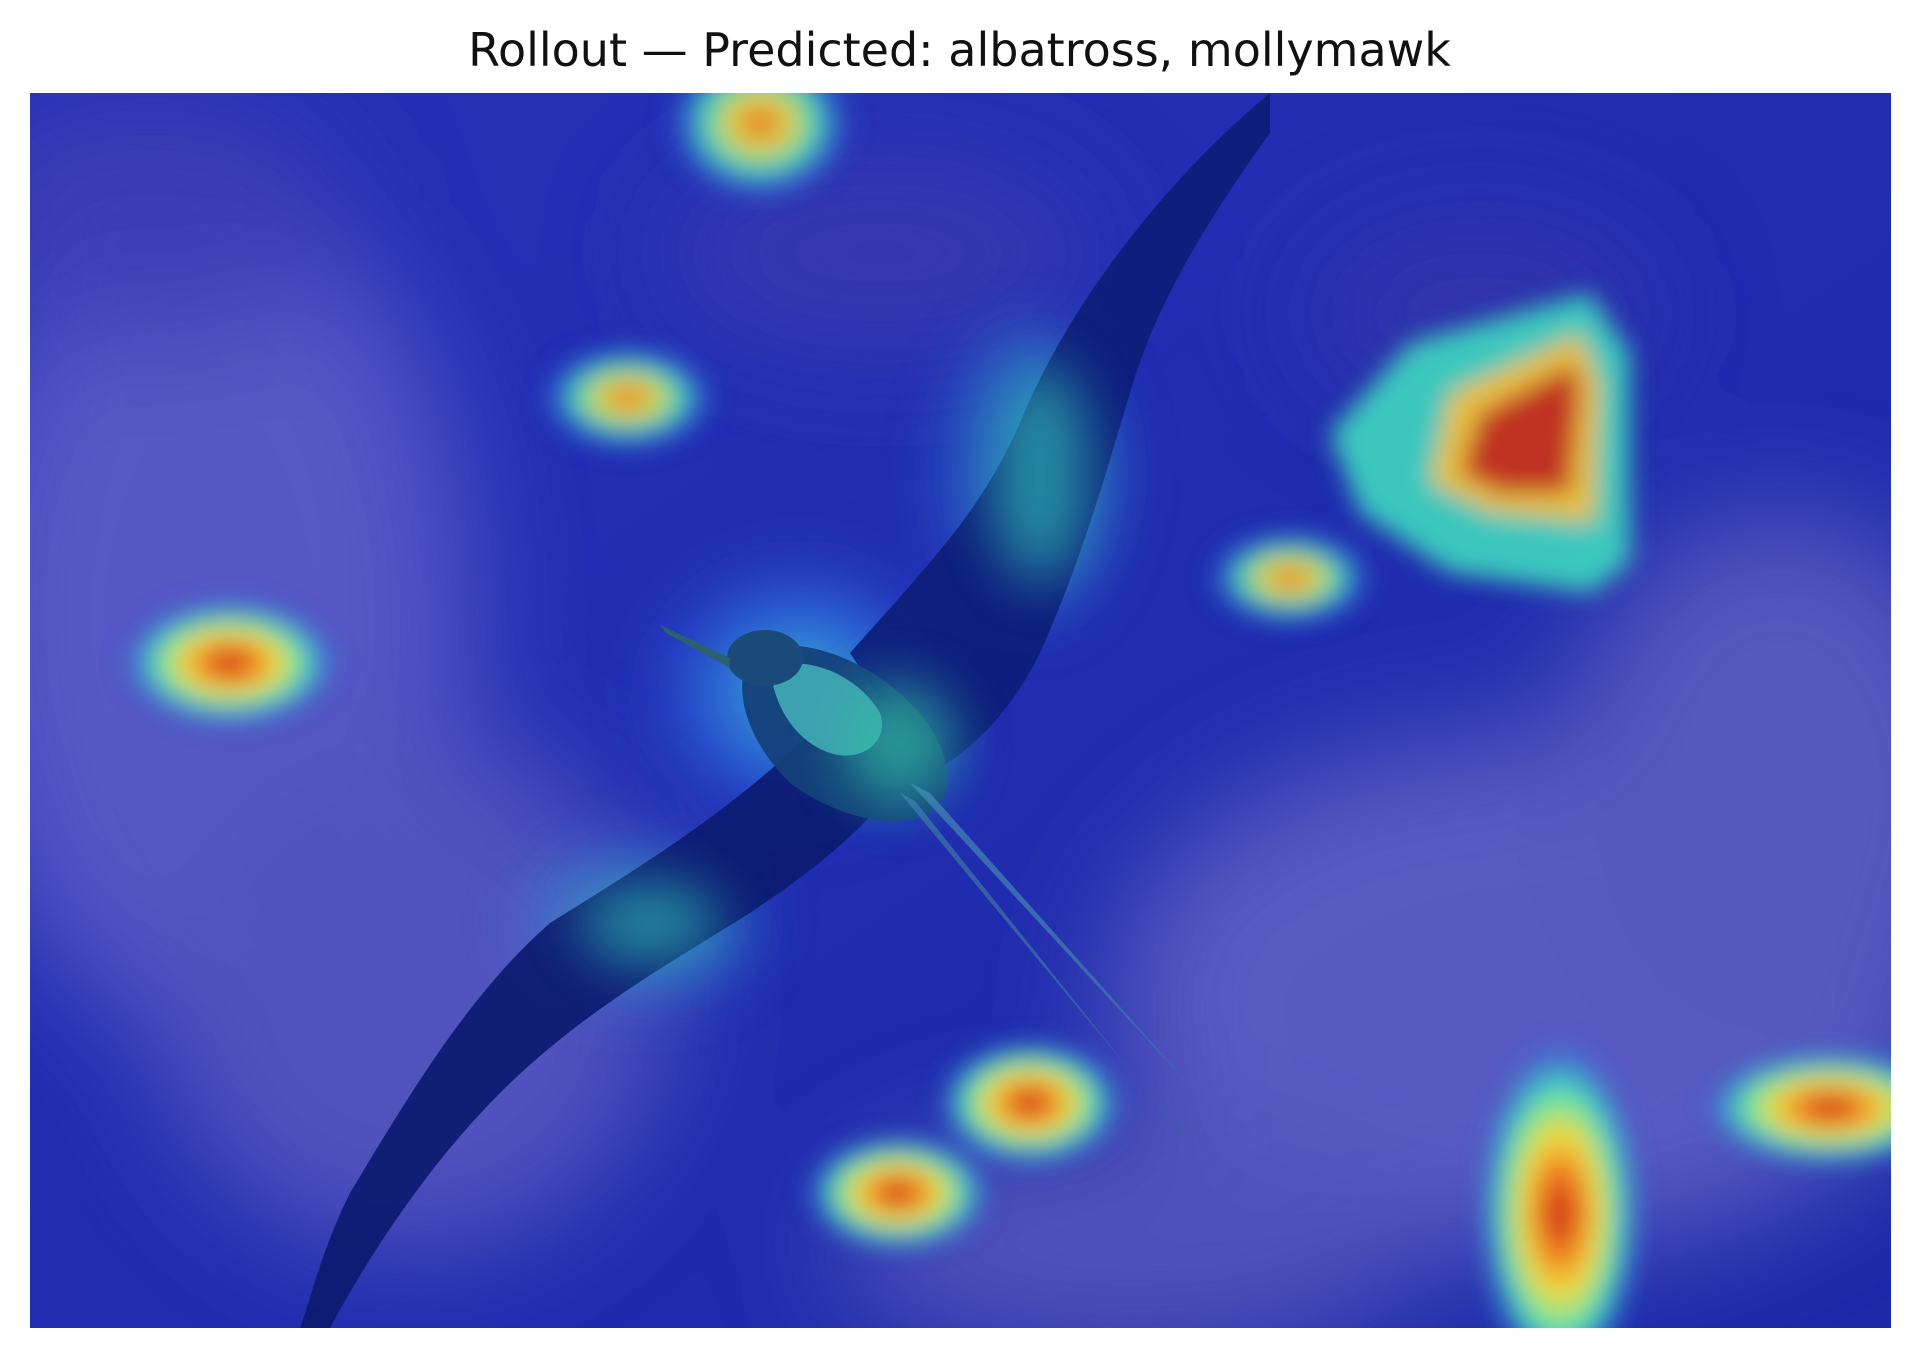 This screenshot has height=1358, width=1919. Describe the element at coordinates (628, 398) in the screenshot. I see `hotspot-upper-left` at that location.